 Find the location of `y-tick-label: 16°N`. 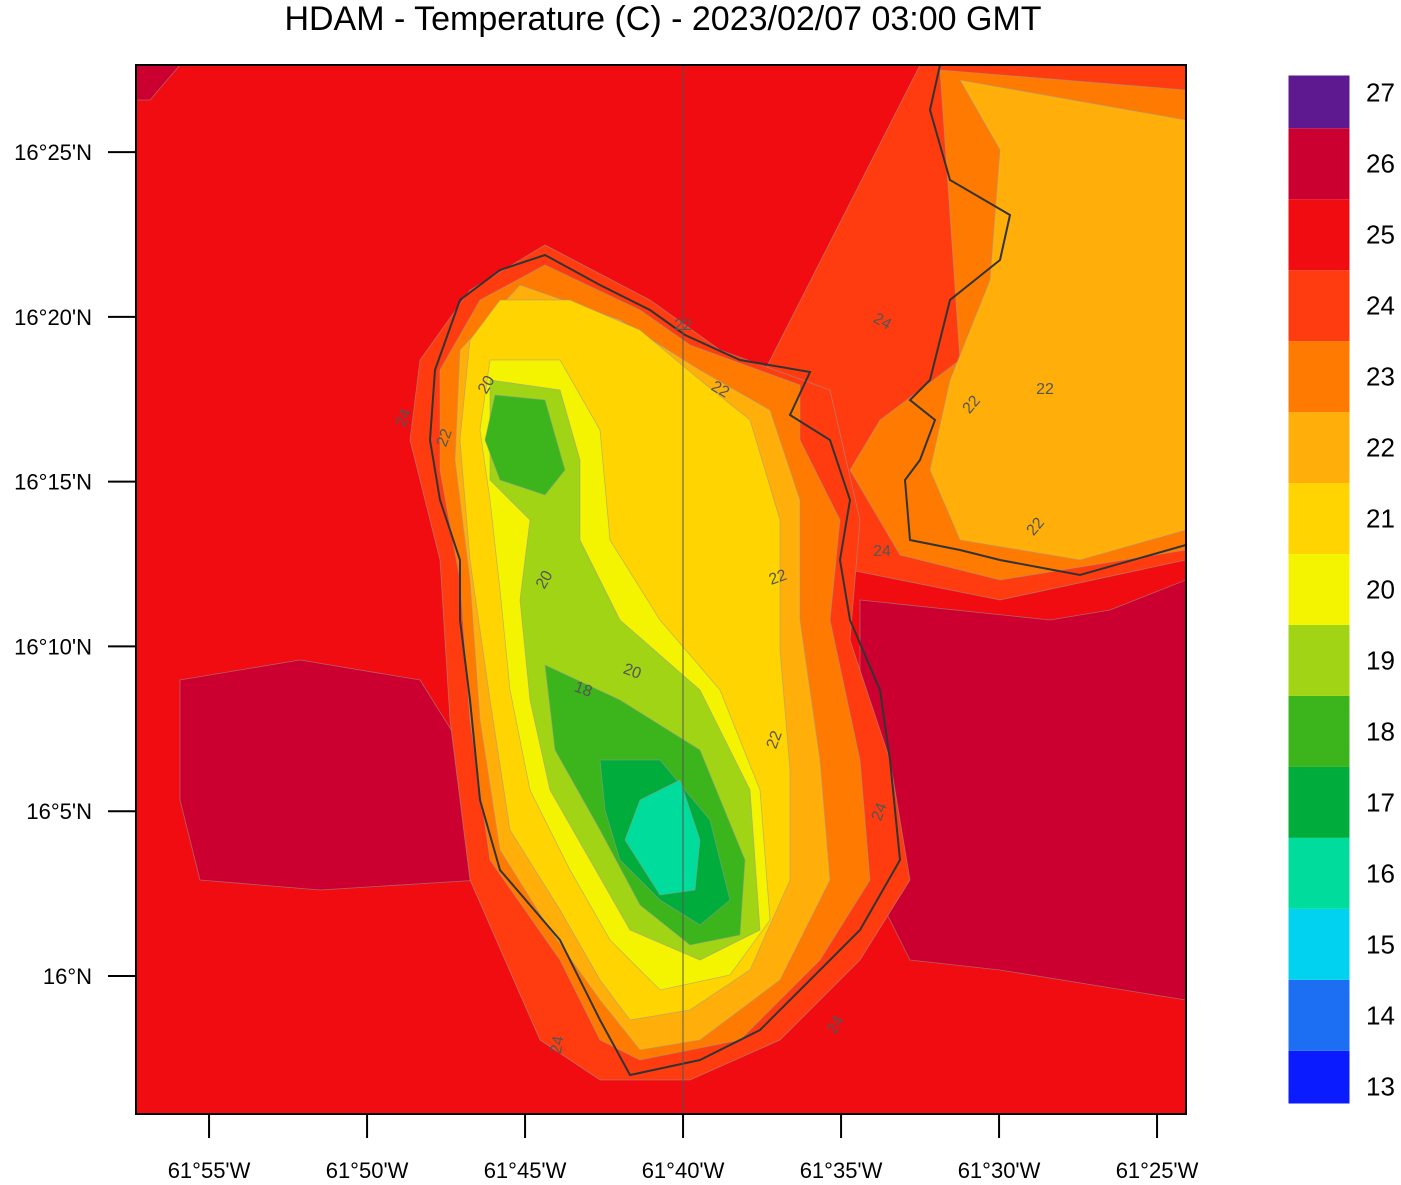

y-tick-label: 16°N is located at coordinates (67, 976).